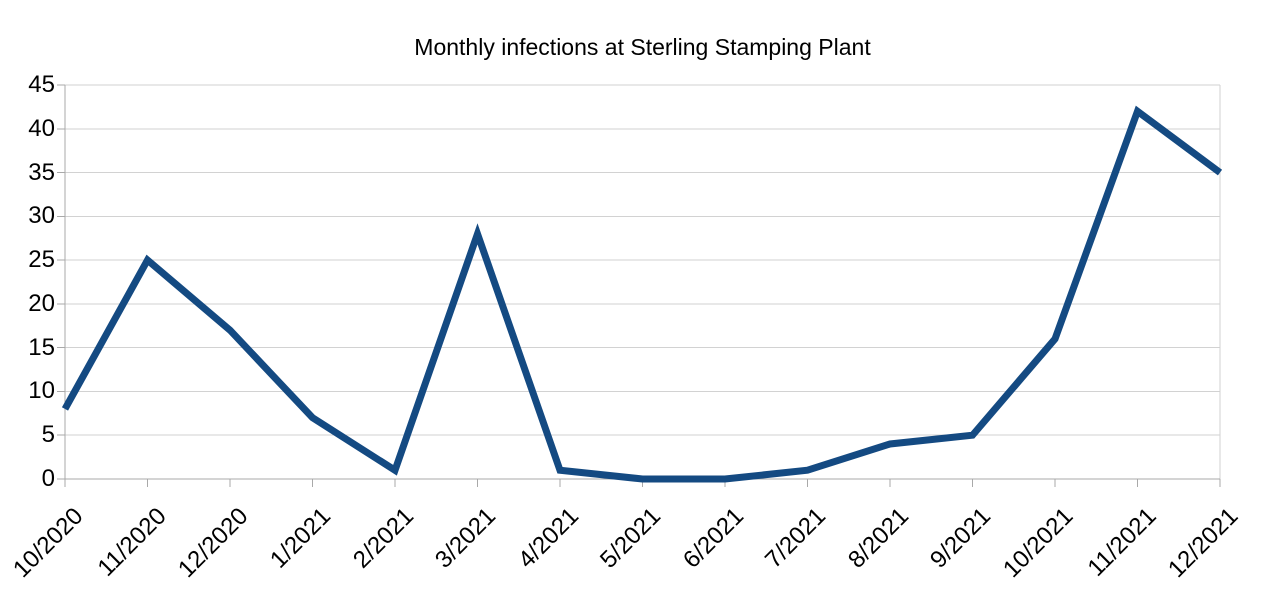  Describe the element at coordinates (48, 435) in the screenshot. I see `y-axis-label: 5` at that location.